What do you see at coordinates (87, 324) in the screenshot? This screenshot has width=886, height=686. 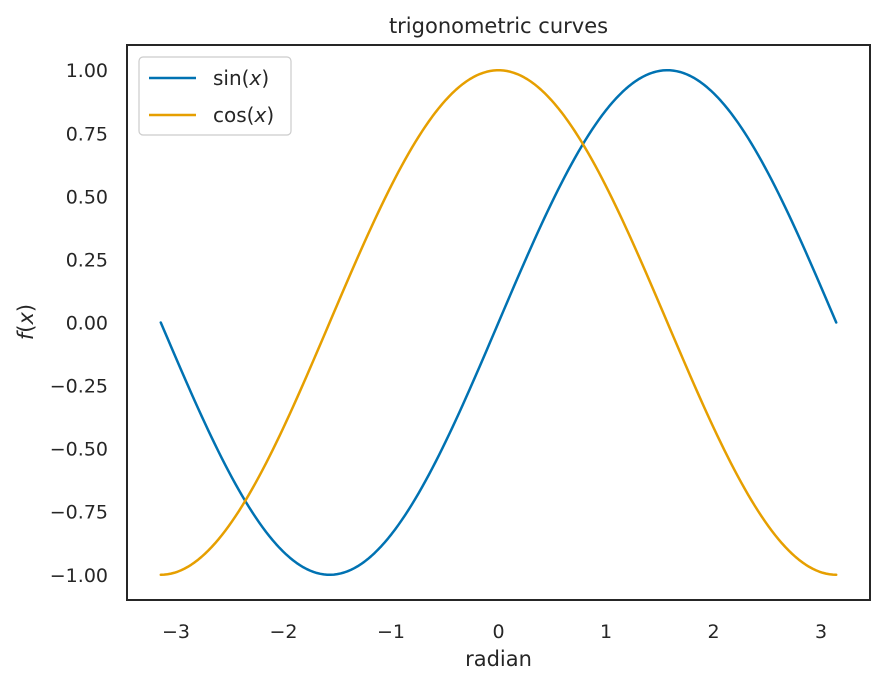 I see `y-tick-label: 0.00` at bounding box center [87, 324].